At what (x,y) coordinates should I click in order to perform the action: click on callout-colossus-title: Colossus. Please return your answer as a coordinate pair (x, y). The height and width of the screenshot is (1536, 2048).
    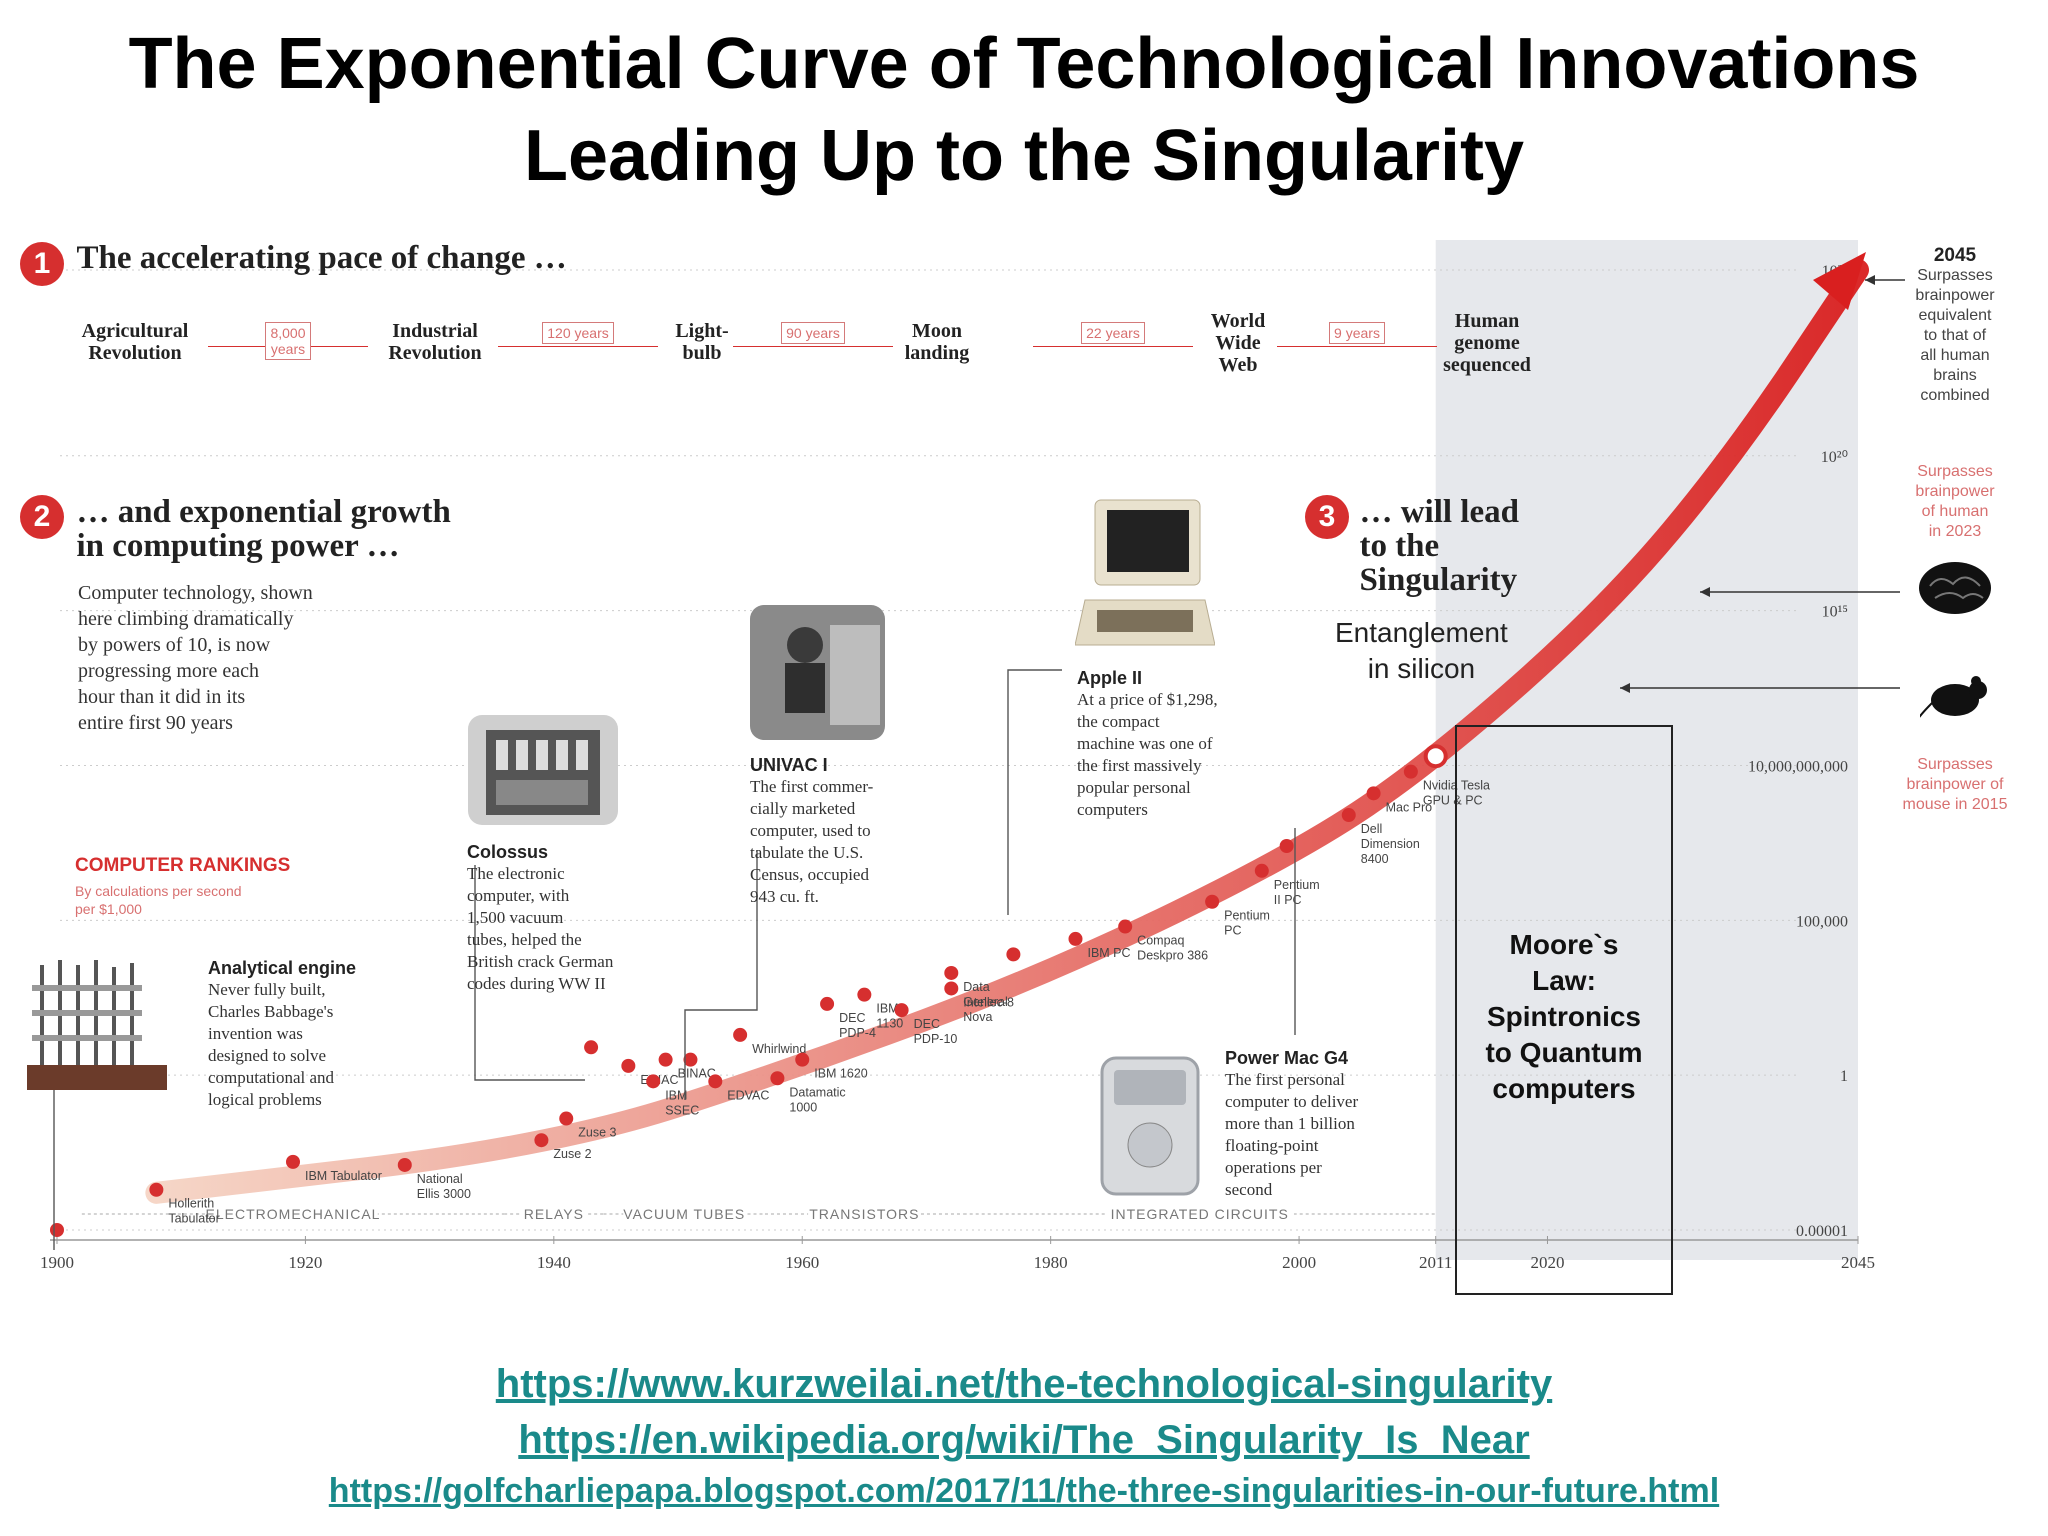
    Looking at the image, I should click on (508, 852).